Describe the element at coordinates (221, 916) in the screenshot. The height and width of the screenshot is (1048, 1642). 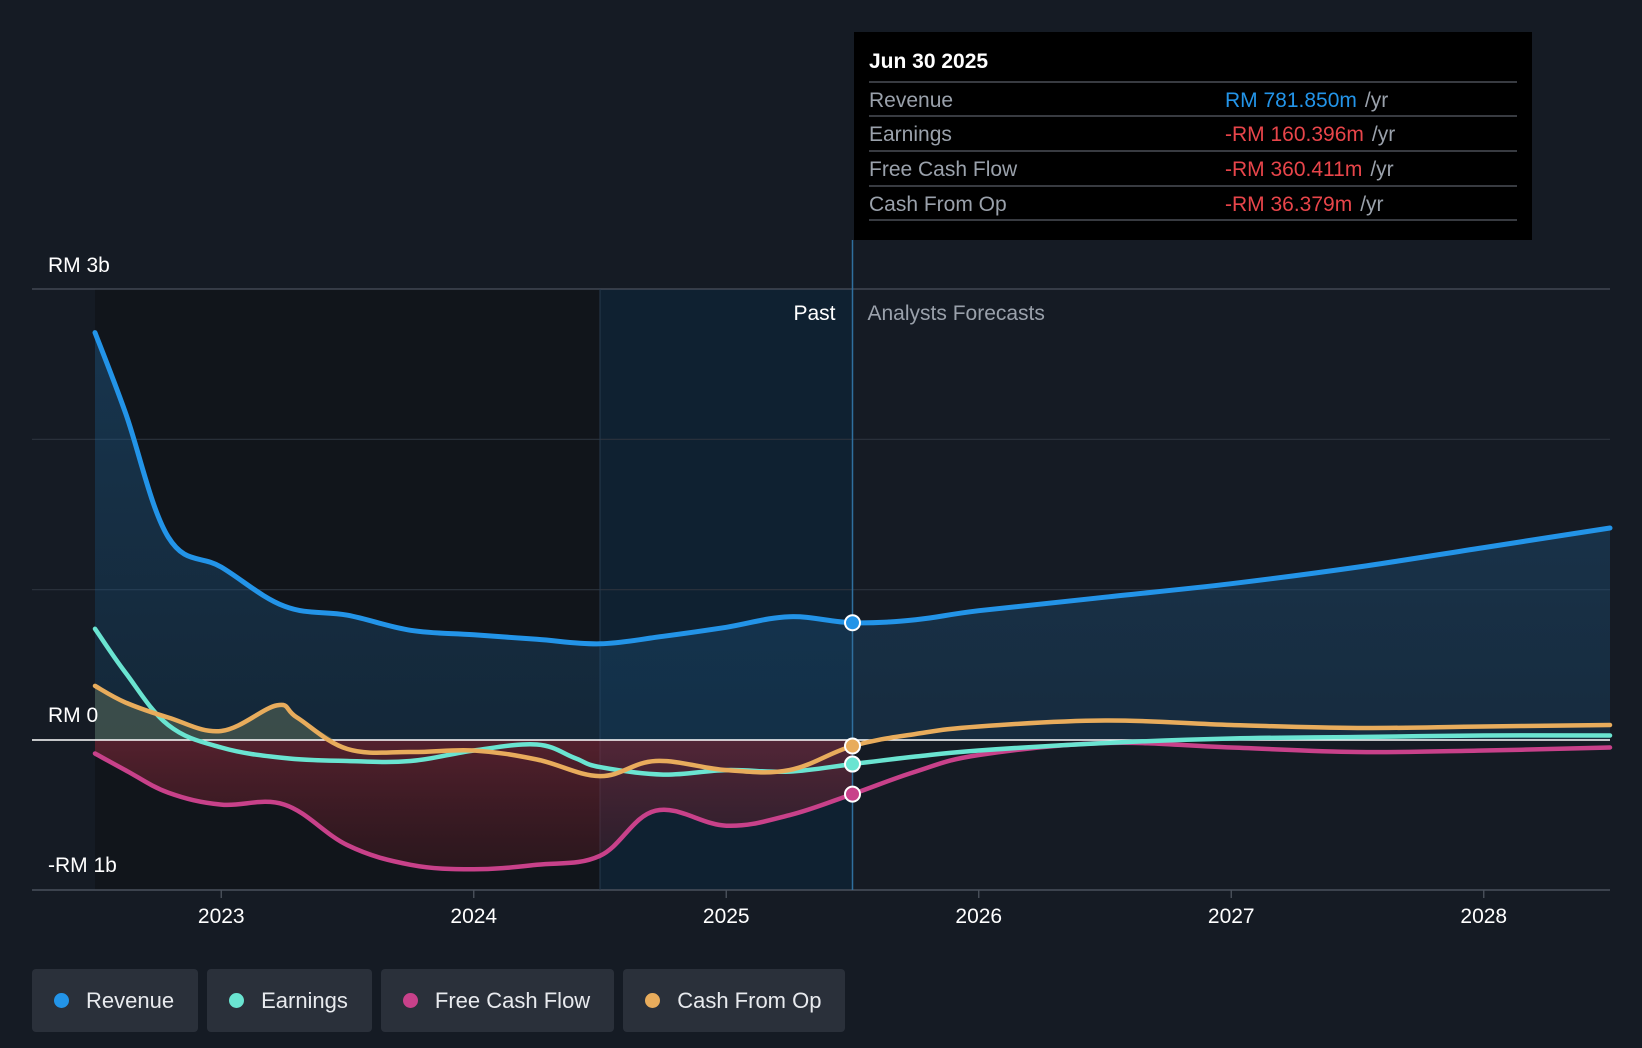
I see `x-tick-label: 2023` at that location.